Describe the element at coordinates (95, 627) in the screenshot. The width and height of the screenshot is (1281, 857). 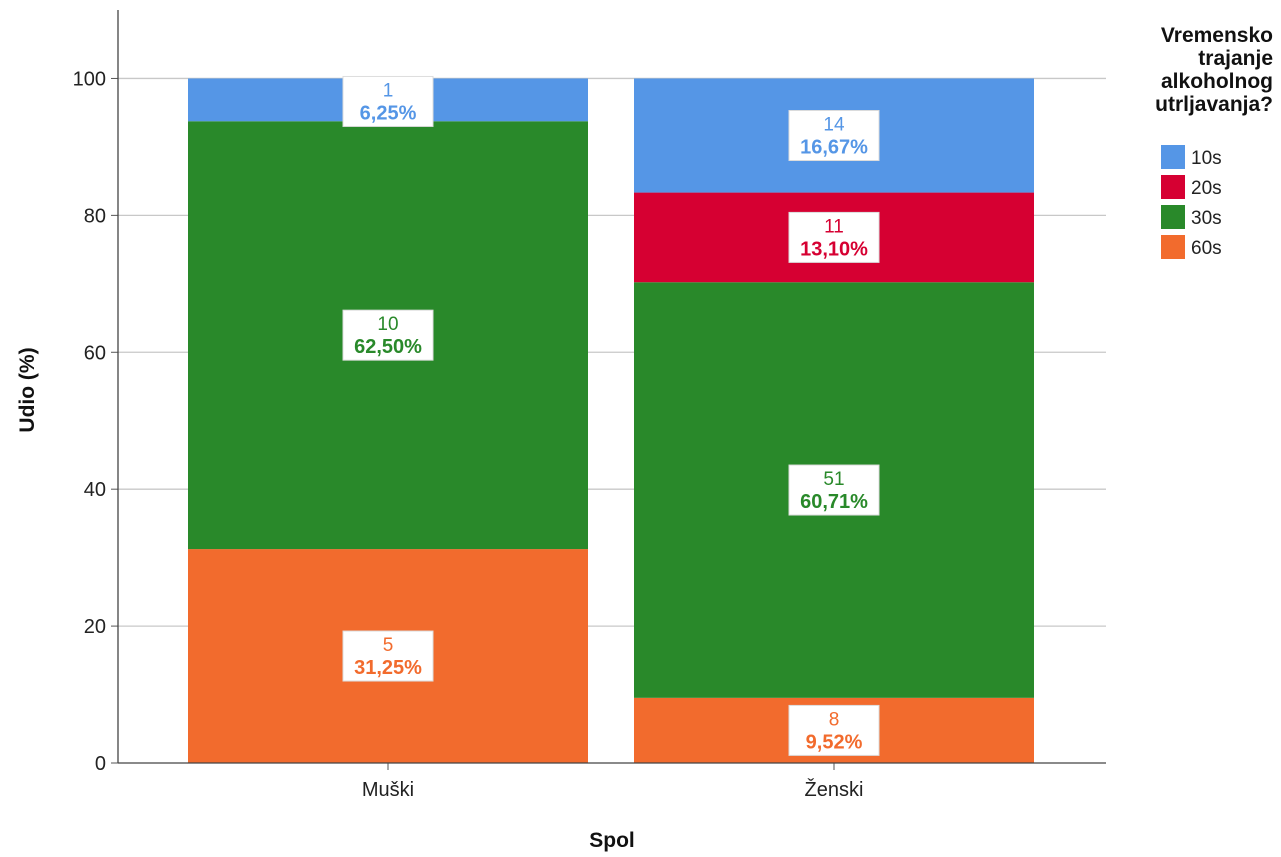
I see `y-tick-label: 20` at that location.